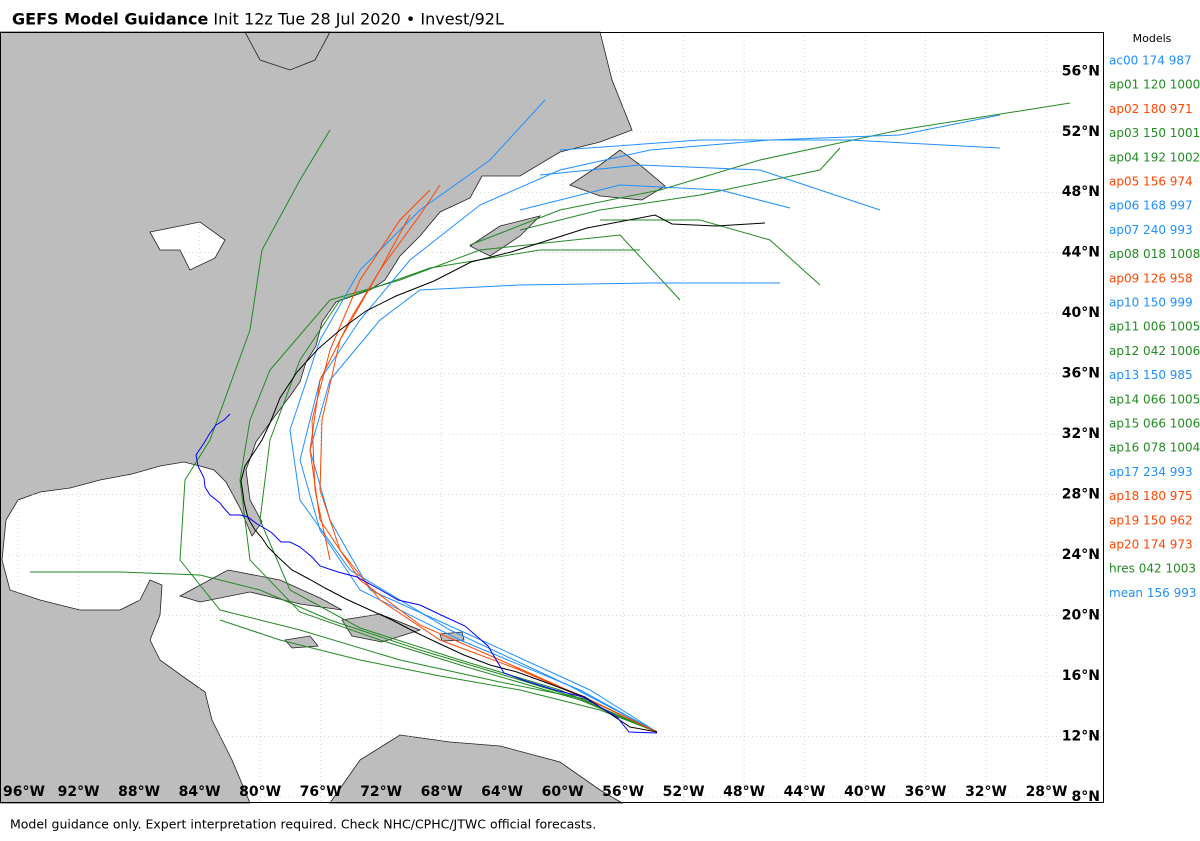 This screenshot has height=841, width=1200. Describe the element at coordinates (617, 175) in the screenshot. I see `newfoundland` at that location.